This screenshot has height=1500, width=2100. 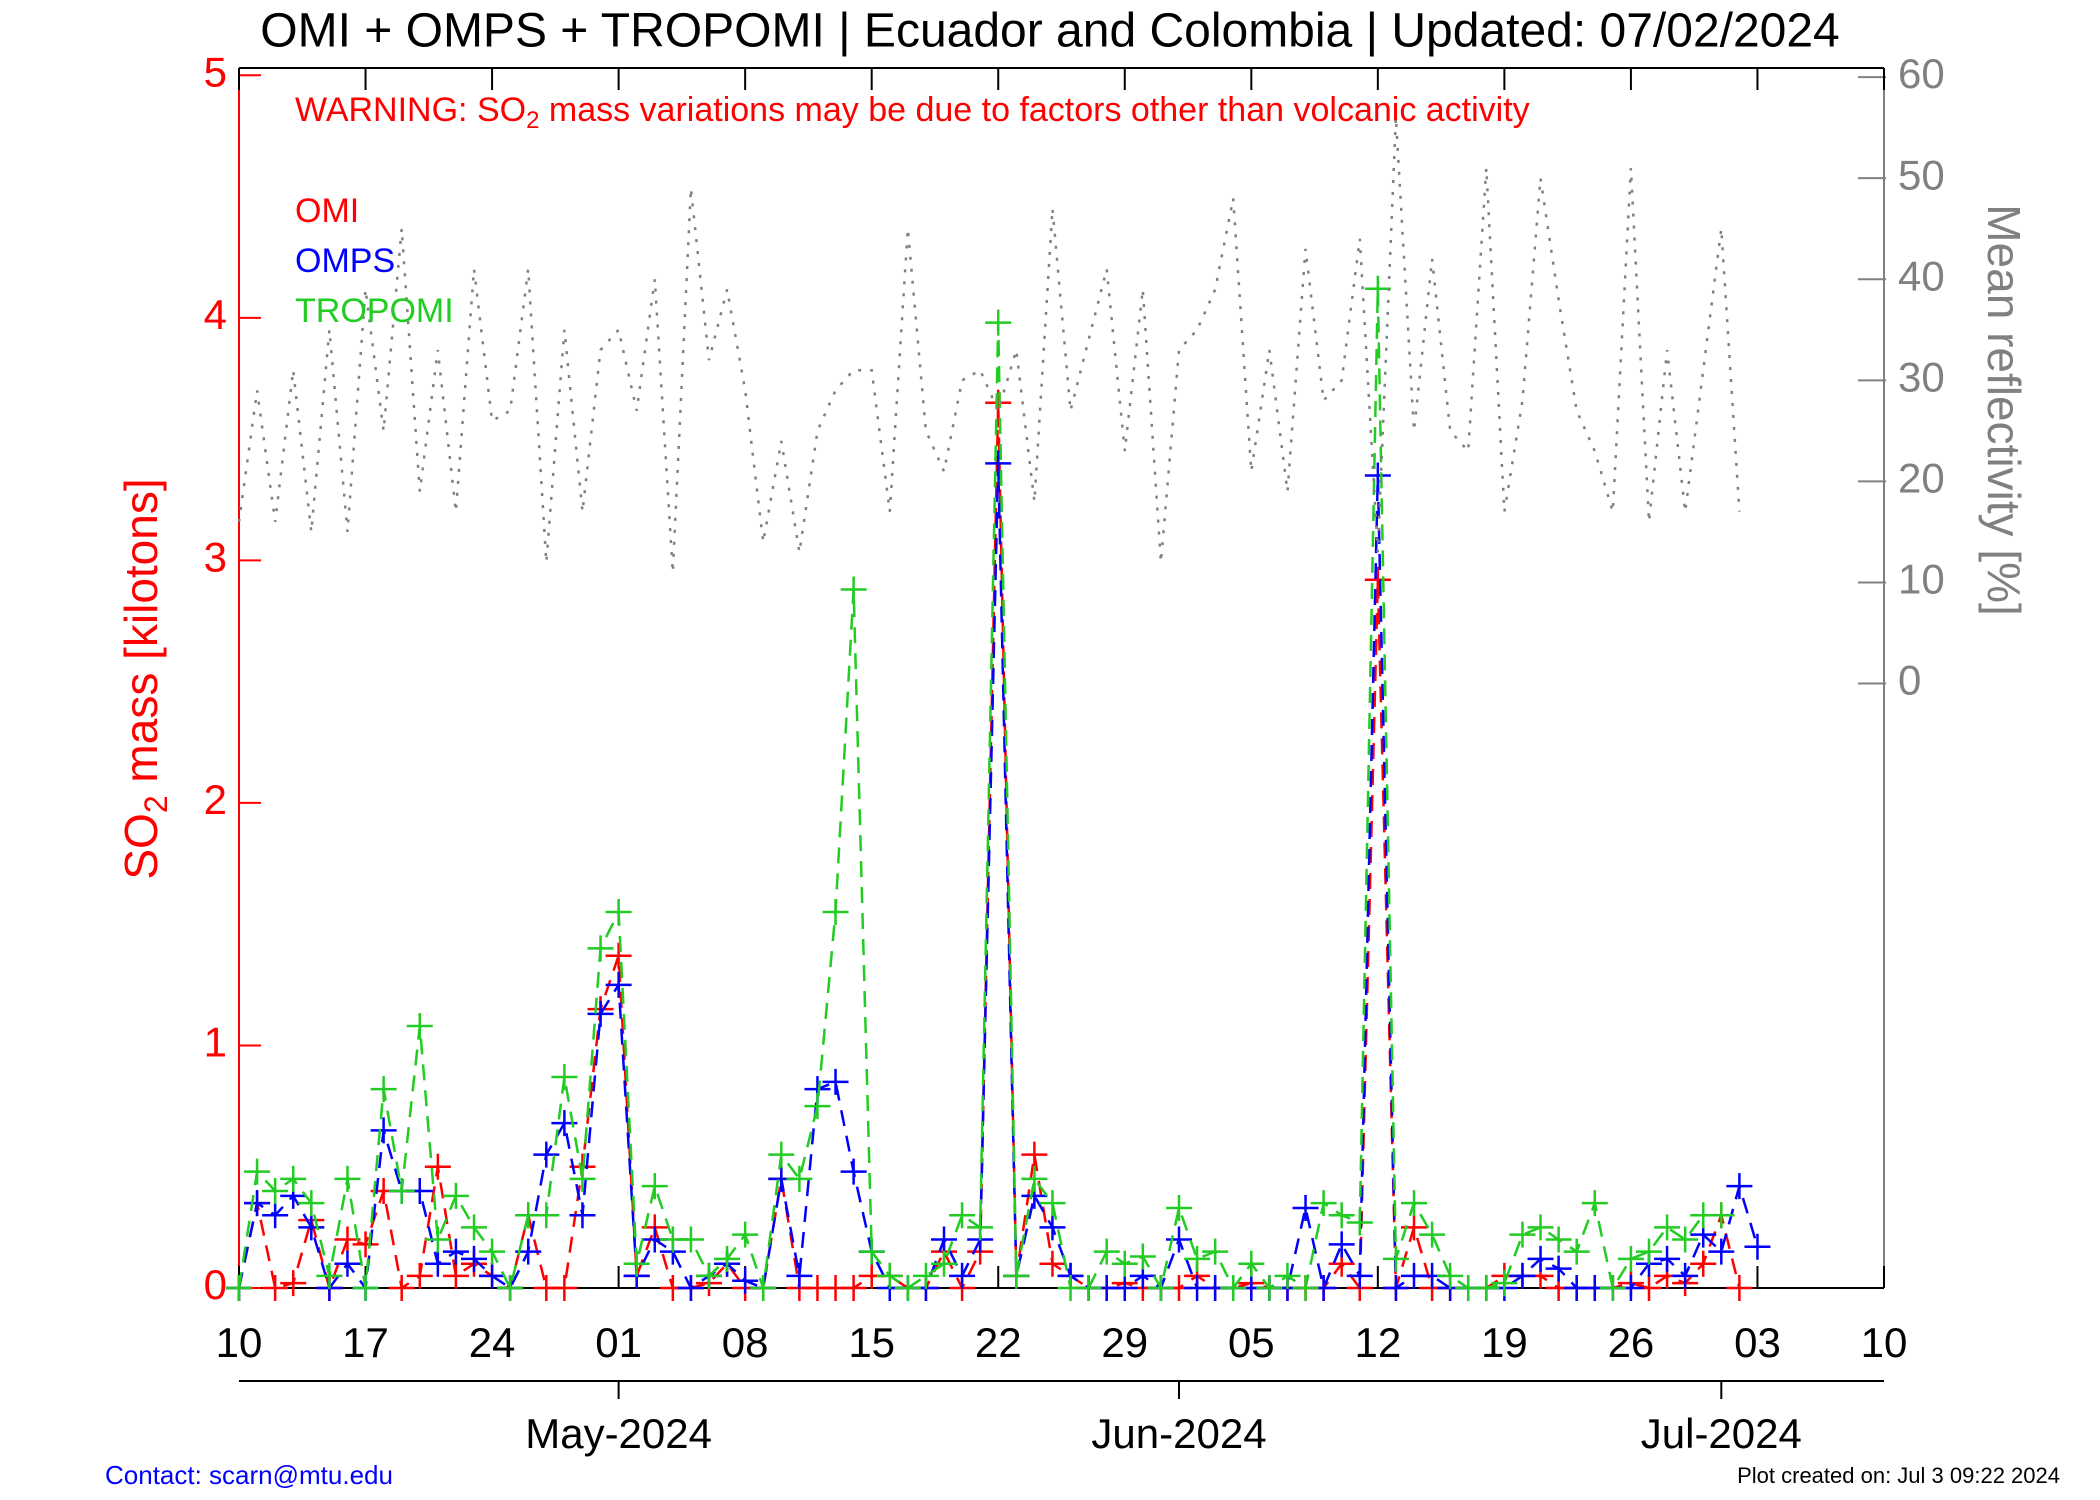 I want to click on warning-text: WARNING: SO, so click(x=410, y=110).